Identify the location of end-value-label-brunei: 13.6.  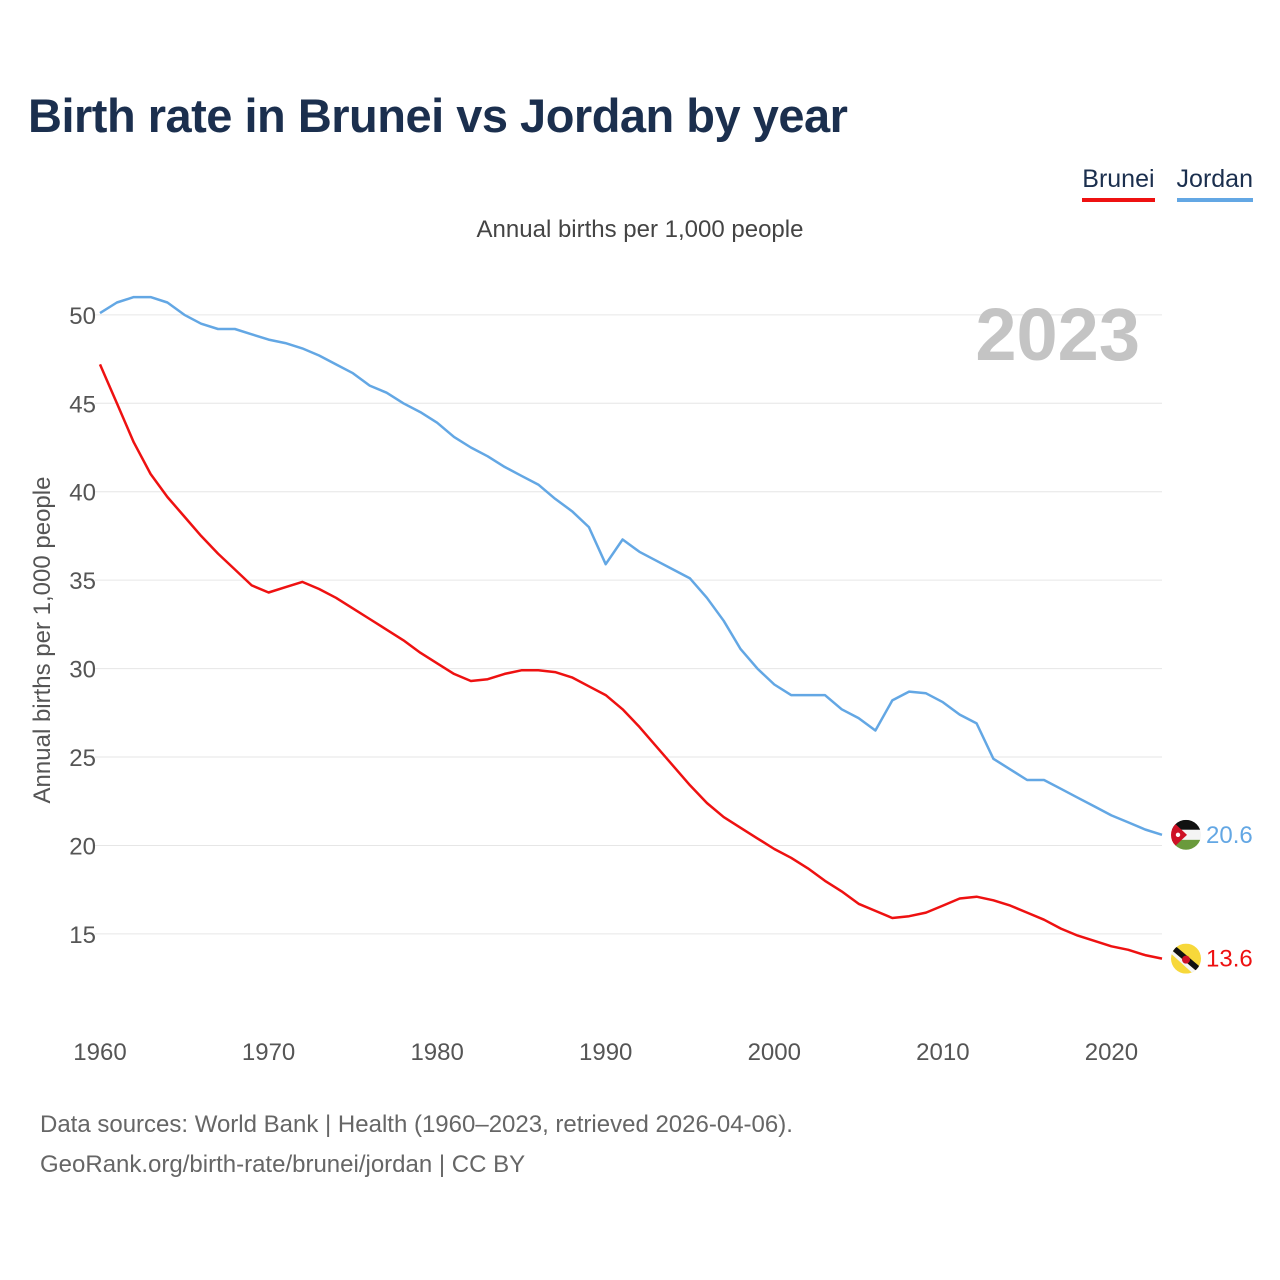
(1229, 959).